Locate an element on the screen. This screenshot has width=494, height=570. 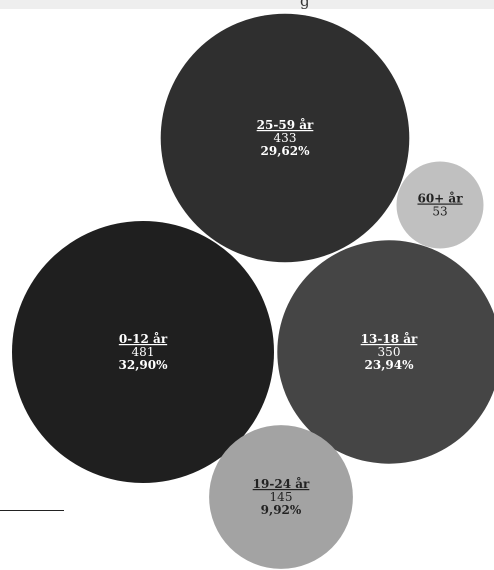
bubble-label-group-3: 13-18 år is located at coordinates (389, 338).